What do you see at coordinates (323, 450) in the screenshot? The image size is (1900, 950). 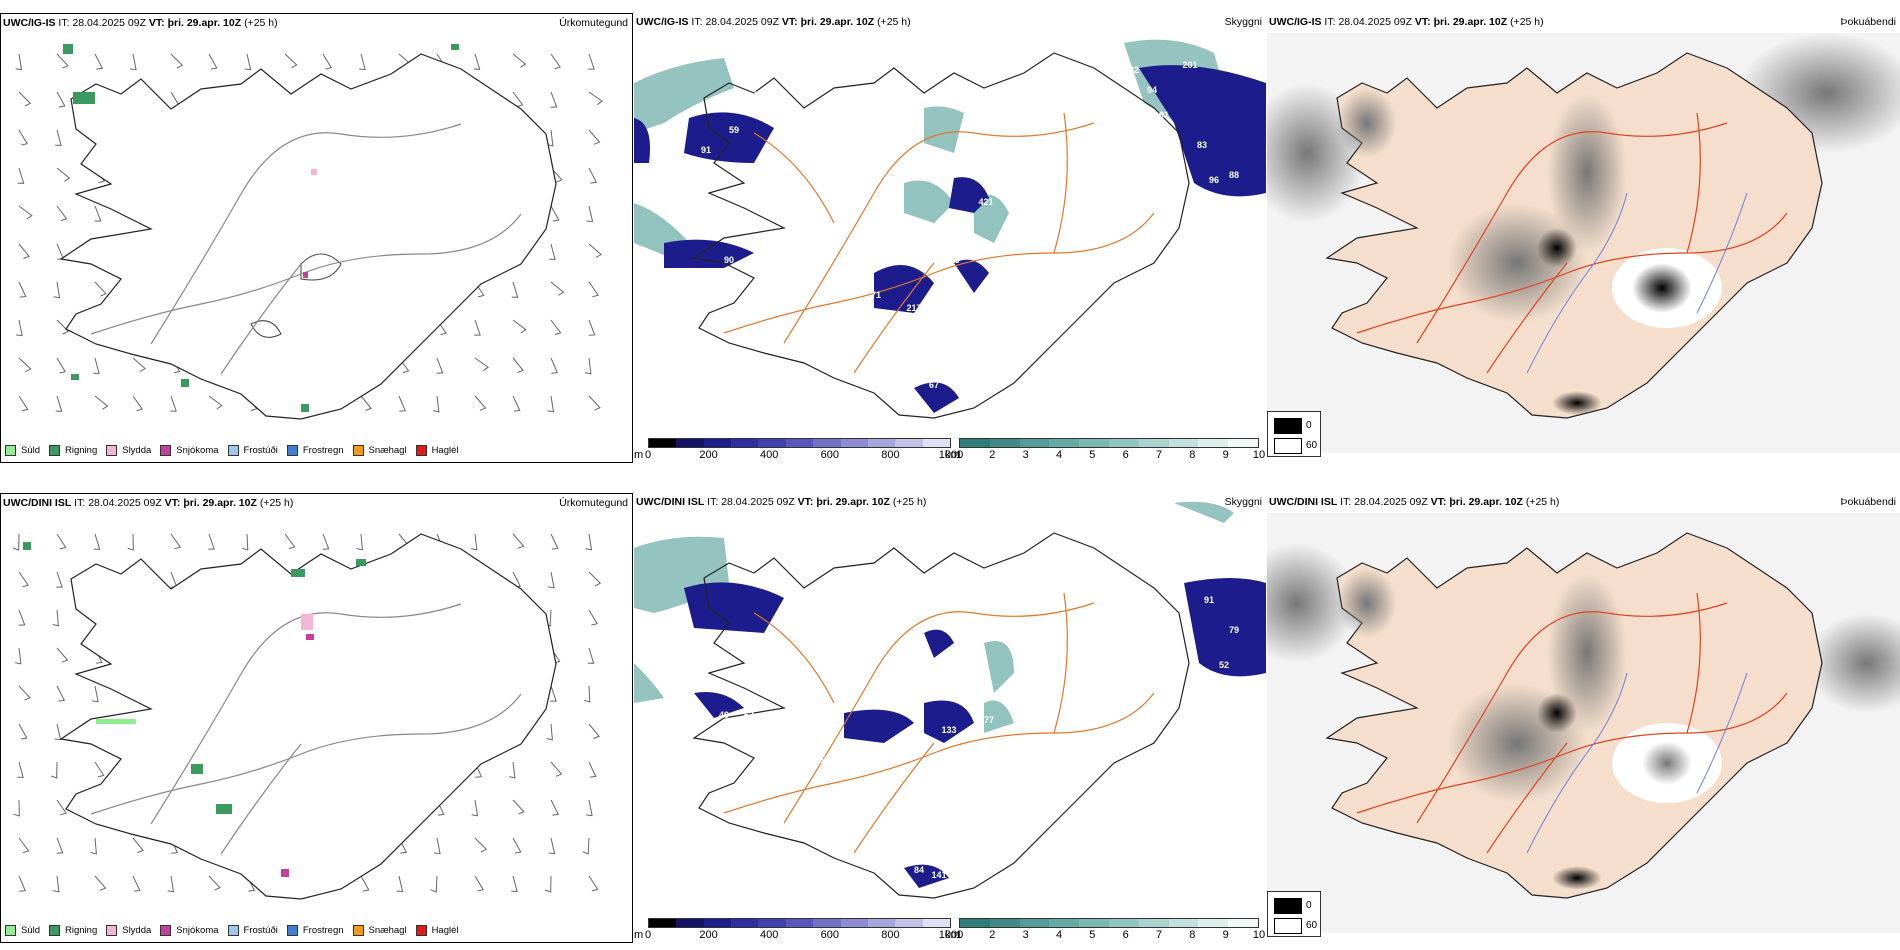 I see `legend-label: Frostregn` at bounding box center [323, 450].